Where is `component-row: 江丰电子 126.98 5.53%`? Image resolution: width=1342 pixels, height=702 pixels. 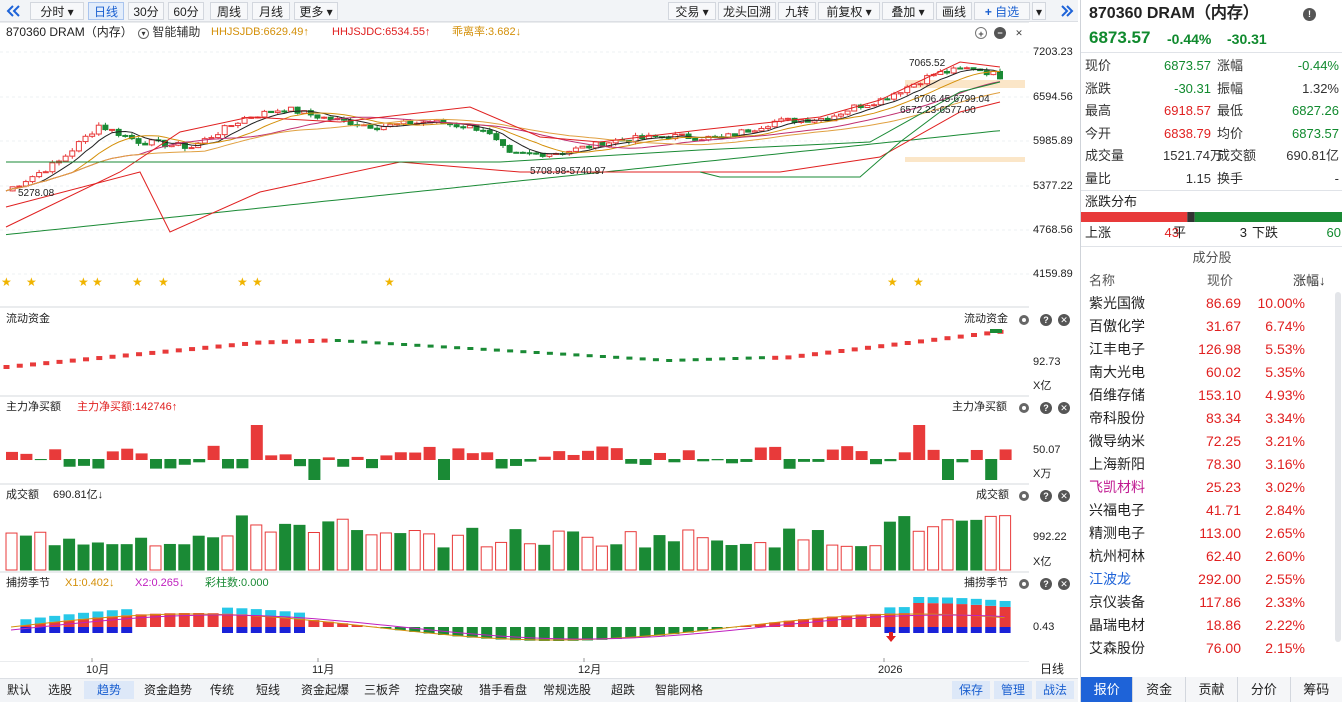 component-row: 江丰电子 126.98 5.53% is located at coordinates (1215, 349).